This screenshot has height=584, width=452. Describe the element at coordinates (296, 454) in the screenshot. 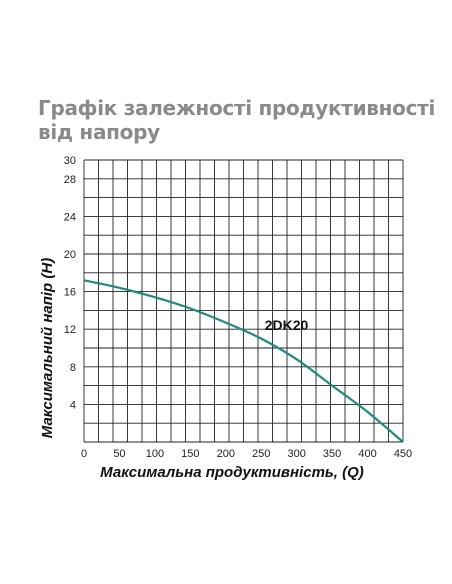

I see `x-tick-label: 300` at that location.